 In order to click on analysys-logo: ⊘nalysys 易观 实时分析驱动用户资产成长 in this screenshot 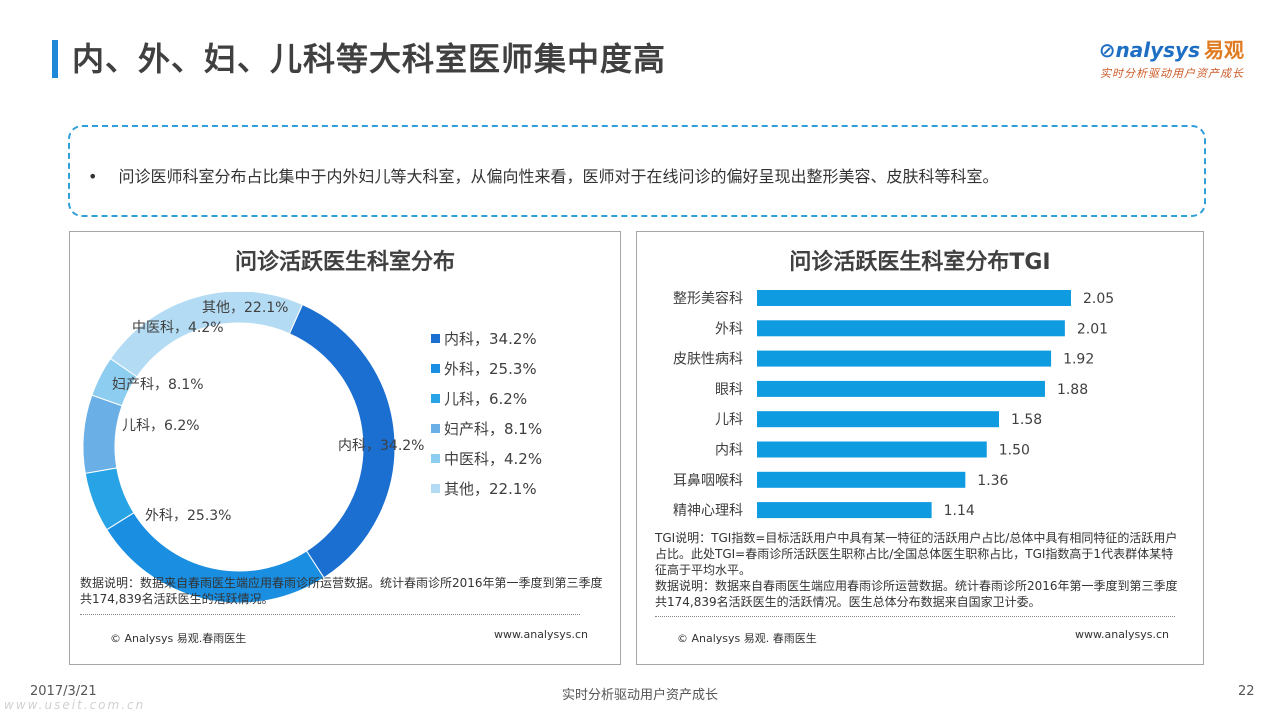, I will do `click(1159, 59)`.